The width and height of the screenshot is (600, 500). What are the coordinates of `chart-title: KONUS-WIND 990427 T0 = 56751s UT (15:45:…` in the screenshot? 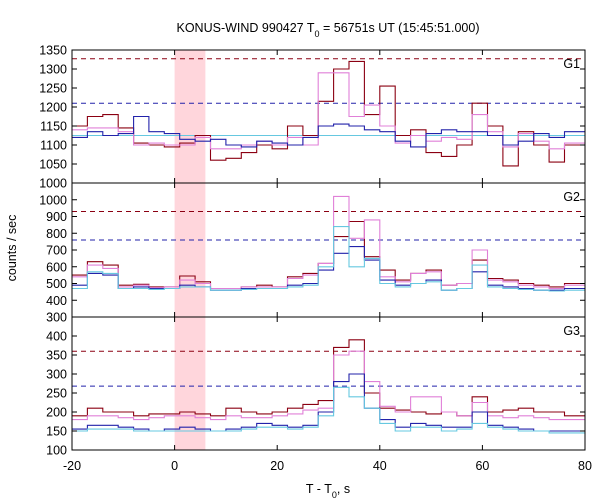 It's located at (328, 30).